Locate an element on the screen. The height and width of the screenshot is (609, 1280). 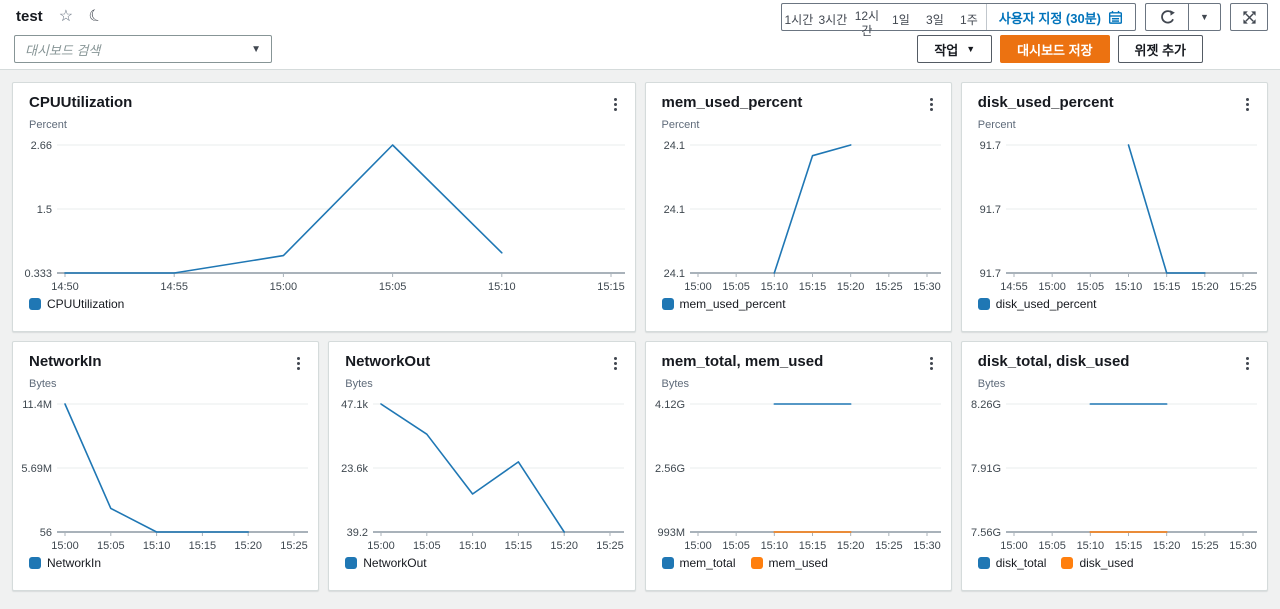
refresh-button is located at coordinates (1167, 17).